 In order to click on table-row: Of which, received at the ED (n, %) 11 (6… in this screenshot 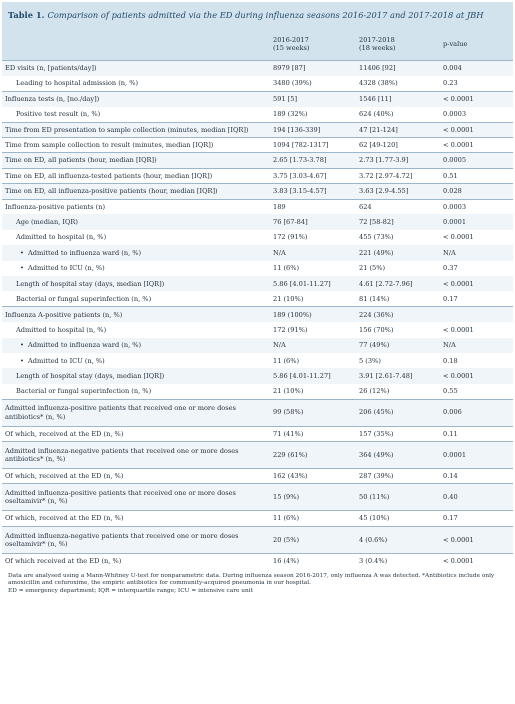, I will do `click(257, 518)`.